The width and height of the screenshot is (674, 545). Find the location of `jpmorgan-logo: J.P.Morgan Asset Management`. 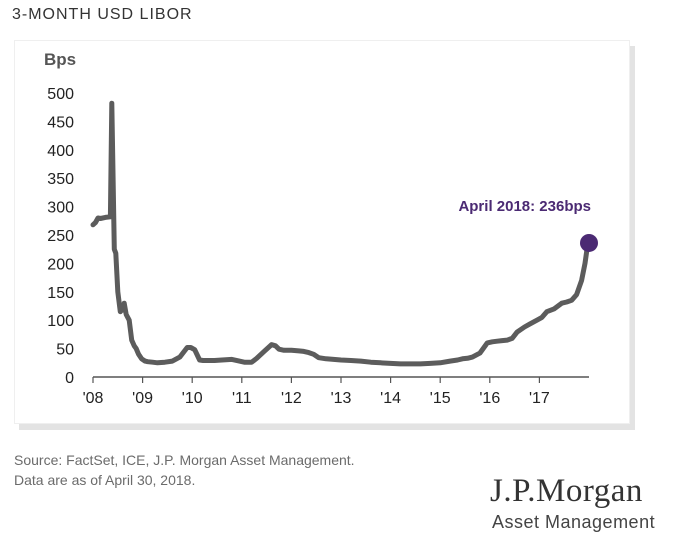

jpmorgan-logo: J.P.Morgan Asset Management is located at coordinates (575, 504).